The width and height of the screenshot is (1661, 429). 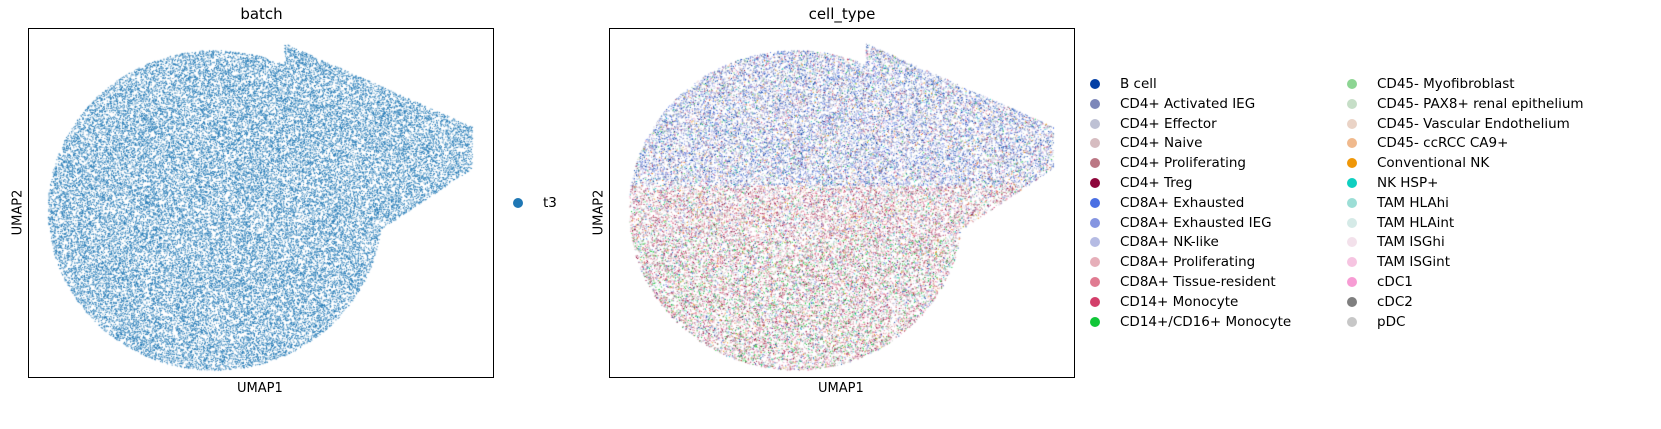 What do you see at coordinates (1391, 321) in the screenshot?
I see `legend-label: pDC` at bounding box center [1391, 321].